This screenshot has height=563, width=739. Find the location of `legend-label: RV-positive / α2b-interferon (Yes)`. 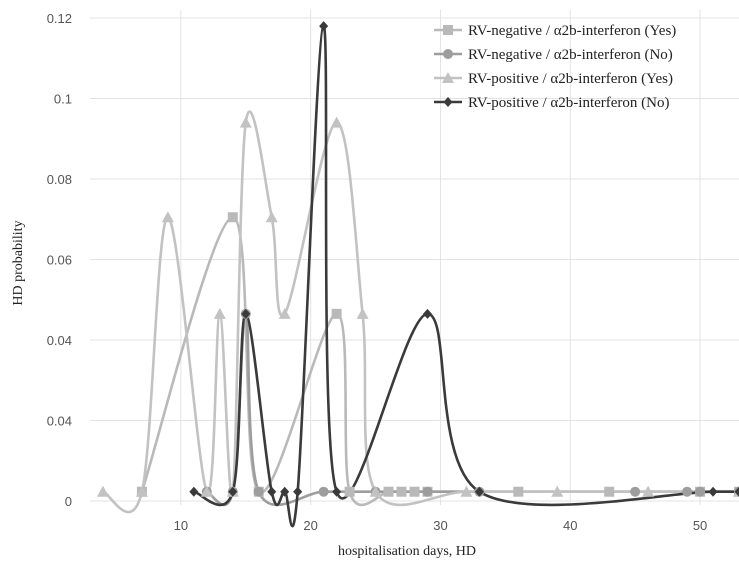

legend-label: RV-positive / α2b-interferon (Yes) is located at coordinates (570, 79).